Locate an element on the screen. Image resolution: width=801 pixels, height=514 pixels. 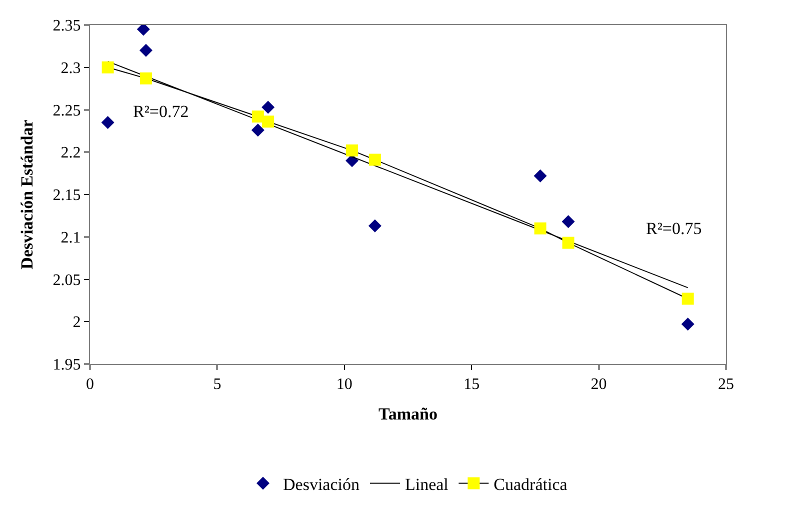
y-tick-label: 2.3 is located at coordinates (70, 68).